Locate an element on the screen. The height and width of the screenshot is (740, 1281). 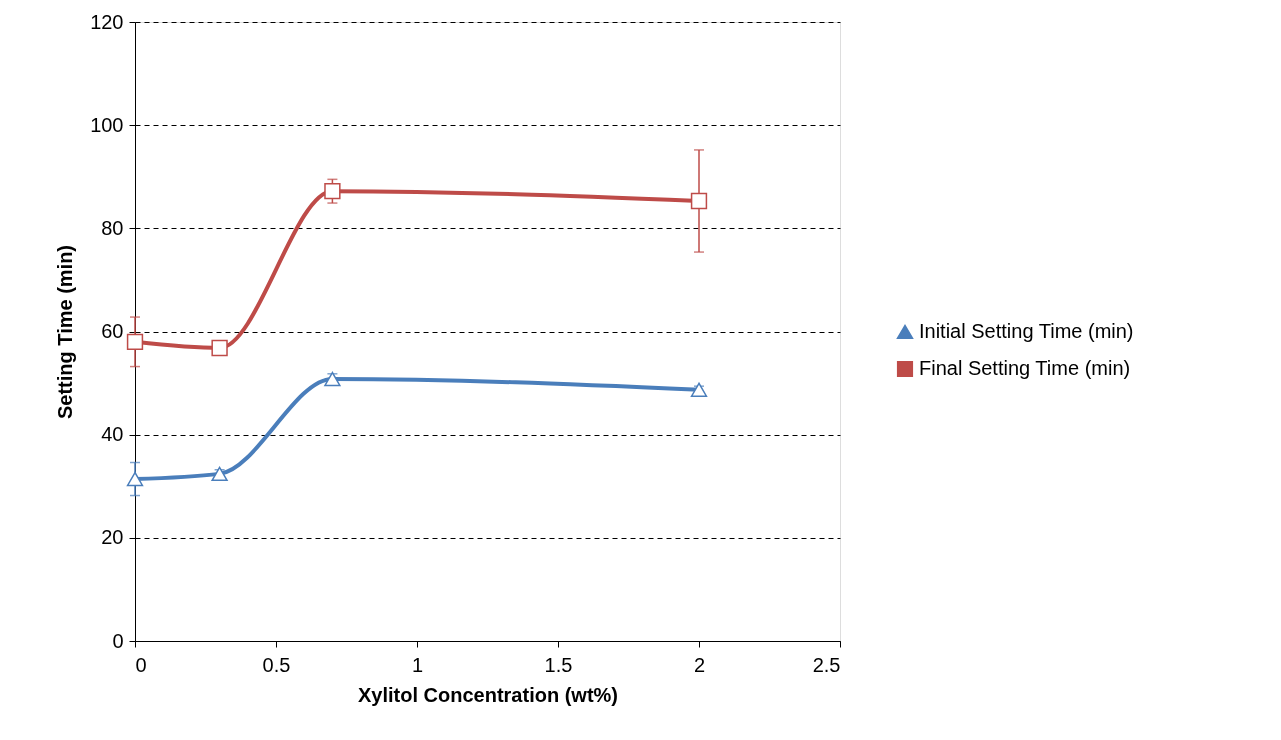
x-tick-label: 2 is located at coordinates (699, 664).